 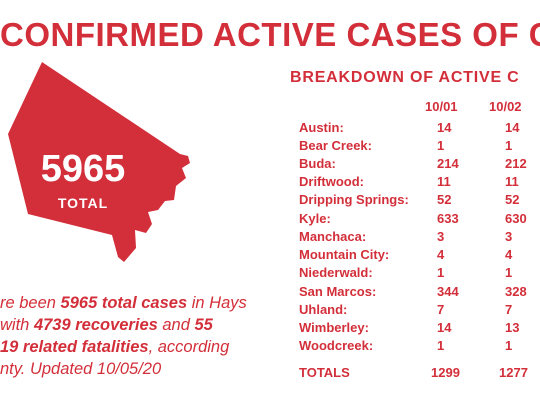 What do you see at coordinates (444, 199) in the screenshot?
I see `cases-date-1: 52` at bounding box center [444, 199].